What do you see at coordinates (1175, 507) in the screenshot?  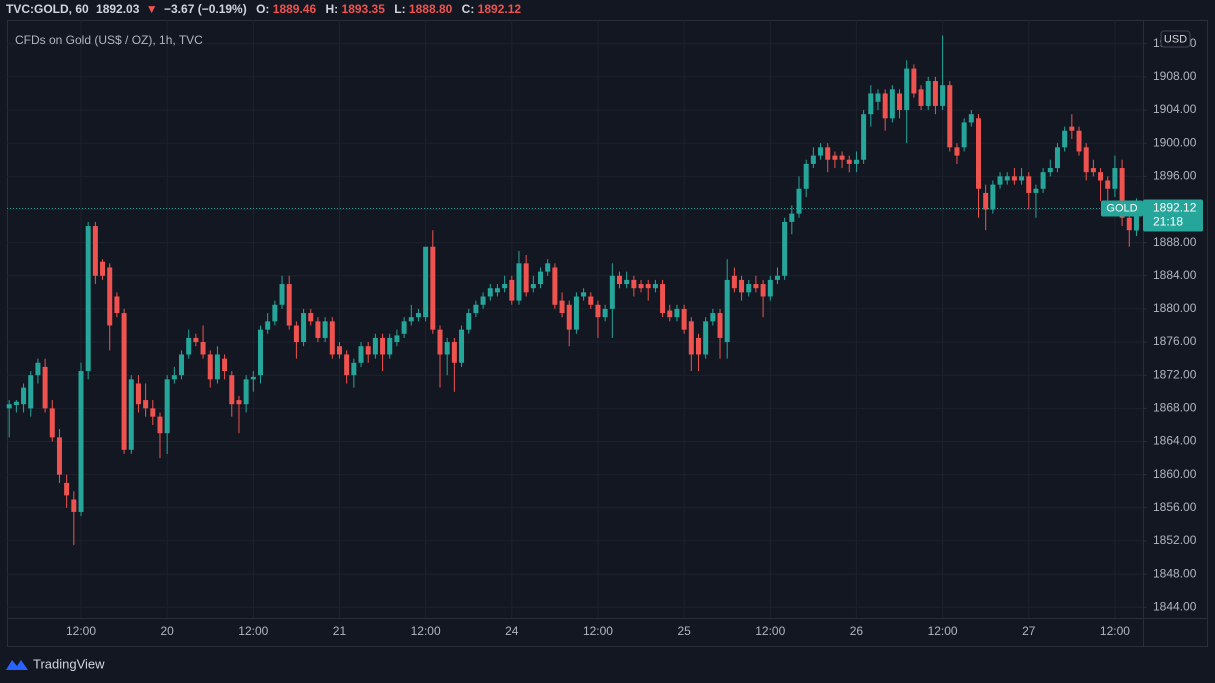 I see `y-tick-label: 1856.00` at bounding box center [1175, 507].